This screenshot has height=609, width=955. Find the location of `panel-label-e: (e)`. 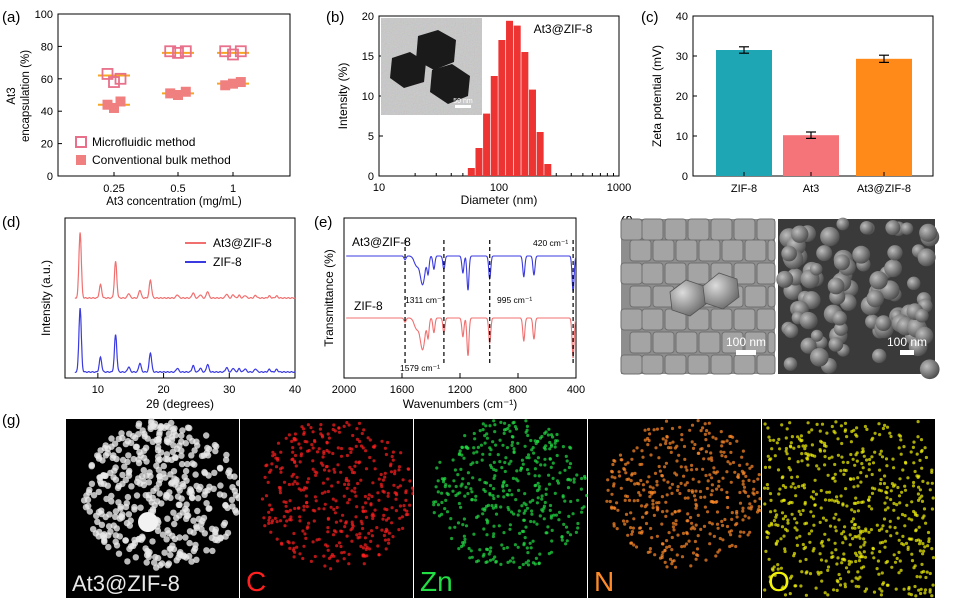

panel-label-e: (e) is located at coordinates (323, 222).